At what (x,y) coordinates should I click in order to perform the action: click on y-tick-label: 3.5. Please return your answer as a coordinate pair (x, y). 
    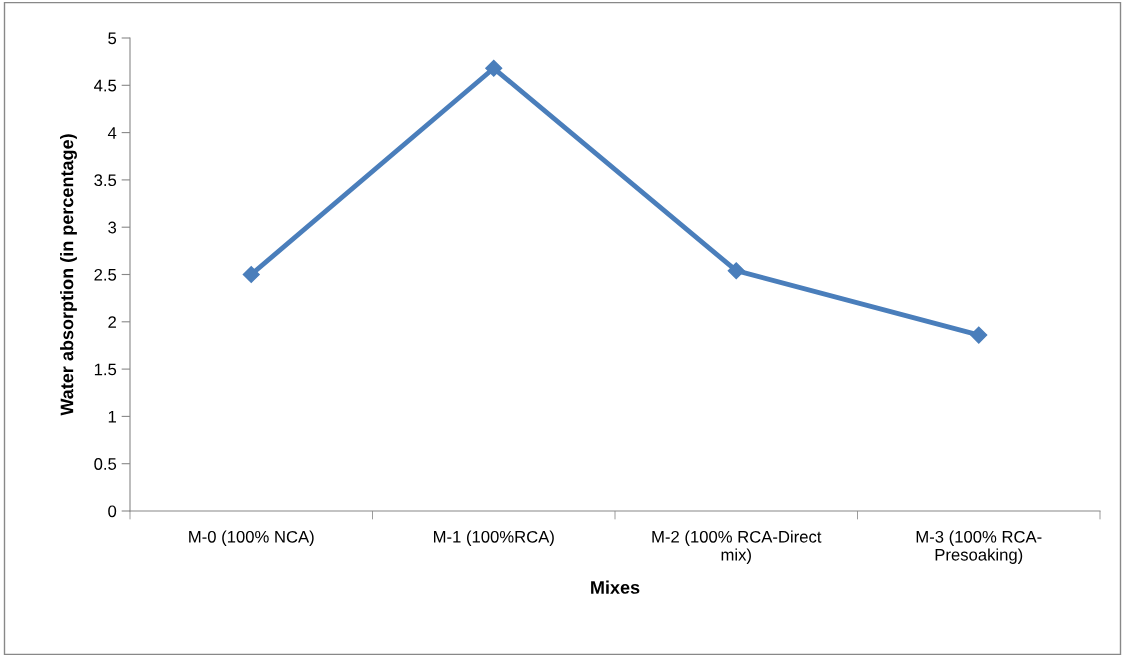
    Looking at the image, I should click on (105, 180).